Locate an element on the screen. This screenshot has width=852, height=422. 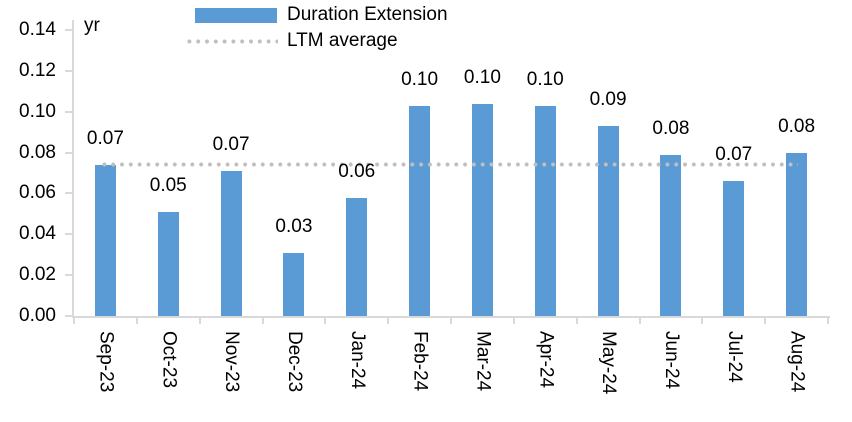
bar-value-label: 0.09 is located at coordinates (608, 99).